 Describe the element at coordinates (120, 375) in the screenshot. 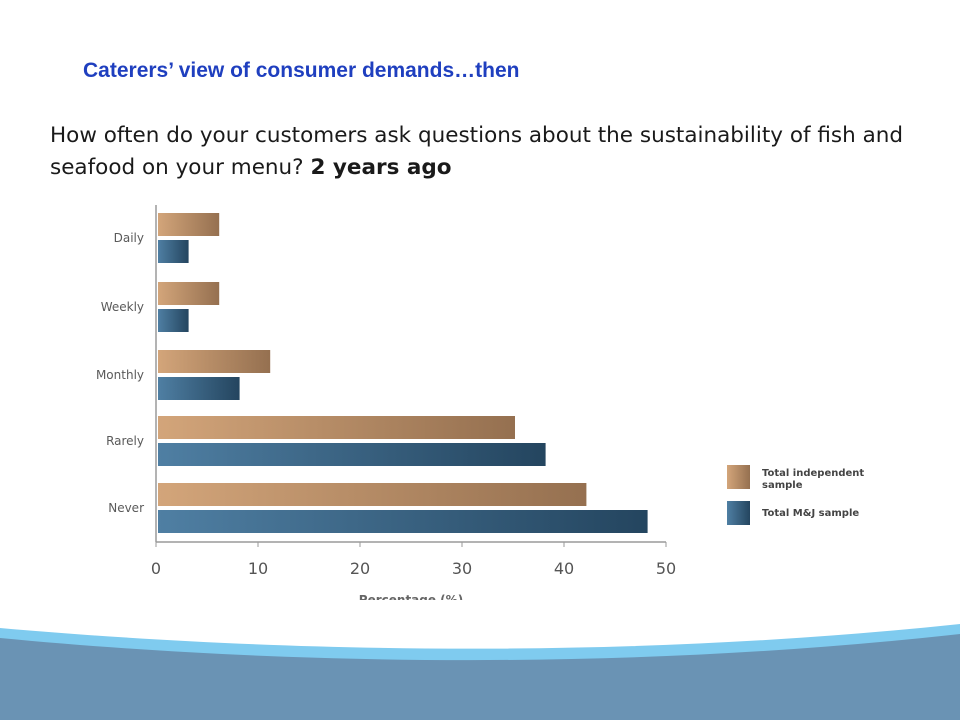

I see `category-label-monthly: Monthly` at that location.